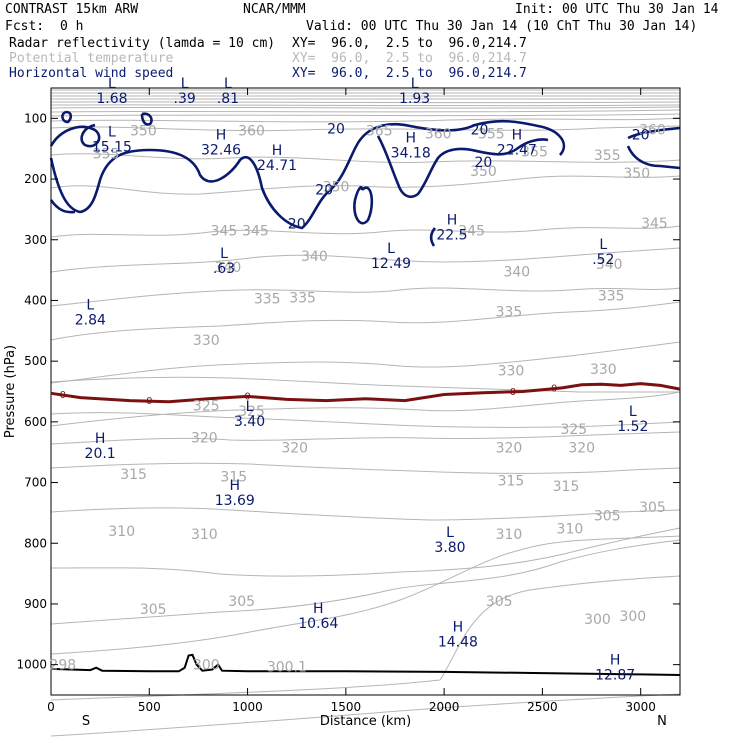 Image resolution: width=740 pixels, height=740 pixels. What do you see at coordinates (25, 26) in the screenshot?
I see `forecast-label: Fcst:` at bounding box center [25, 26].